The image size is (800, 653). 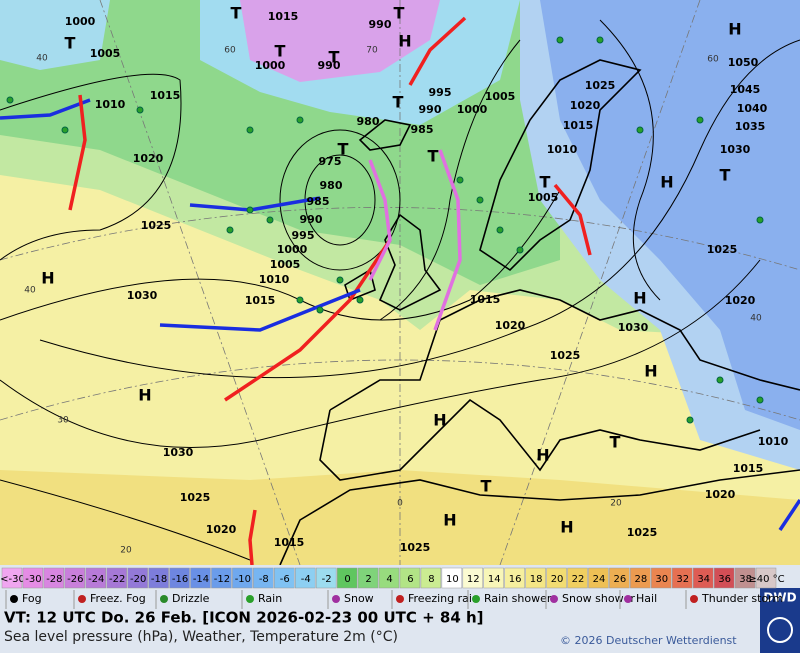 What do you see at coordinates (745, 579) in the screenshot?
I see `scale-label: 38` at bounding box center [745, 579].